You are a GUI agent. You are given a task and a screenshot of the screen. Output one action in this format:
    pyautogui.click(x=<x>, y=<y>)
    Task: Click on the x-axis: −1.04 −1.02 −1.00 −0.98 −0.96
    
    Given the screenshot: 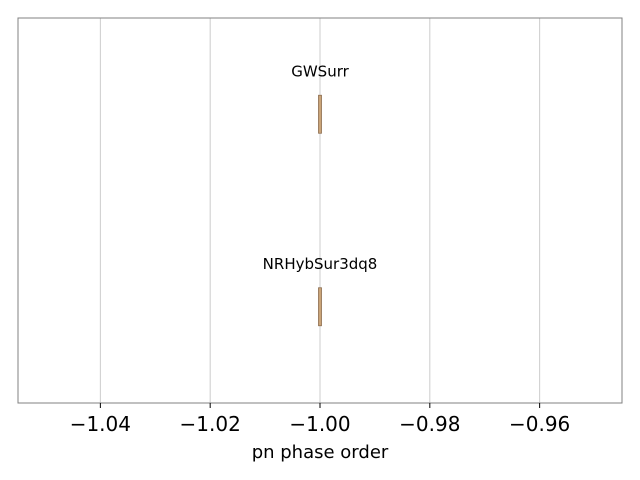 What is the action you would take?
    pyautogui.click(x=320, y=419)
    